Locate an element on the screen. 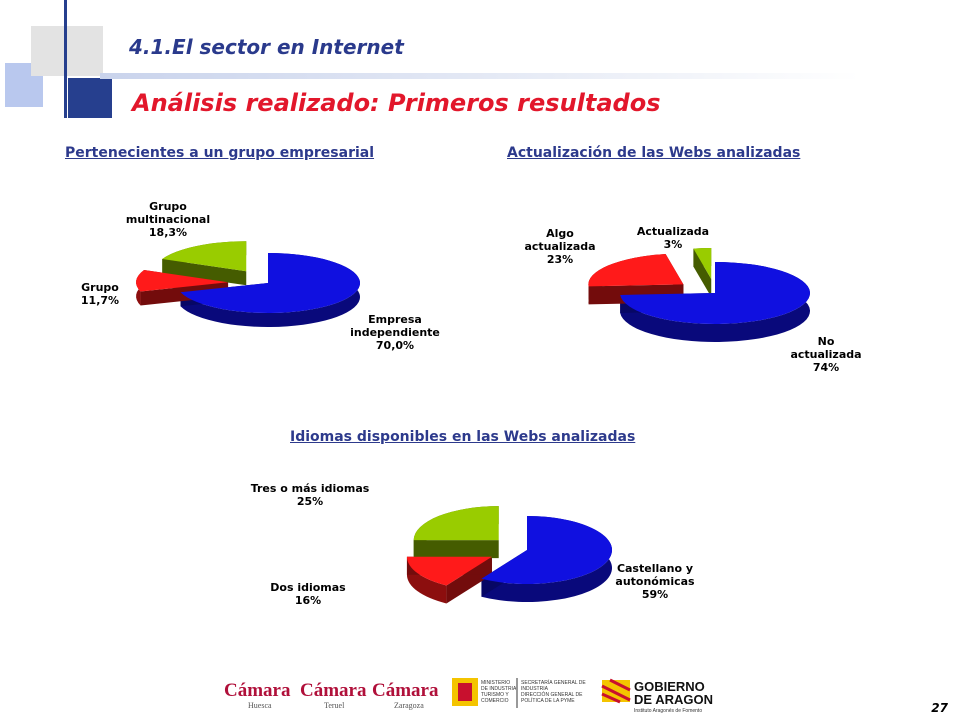 This screenshot has height=722, width=960. camara-zaragoza-logo: Cámara Zaragoza is located at coordinates (405, 695).